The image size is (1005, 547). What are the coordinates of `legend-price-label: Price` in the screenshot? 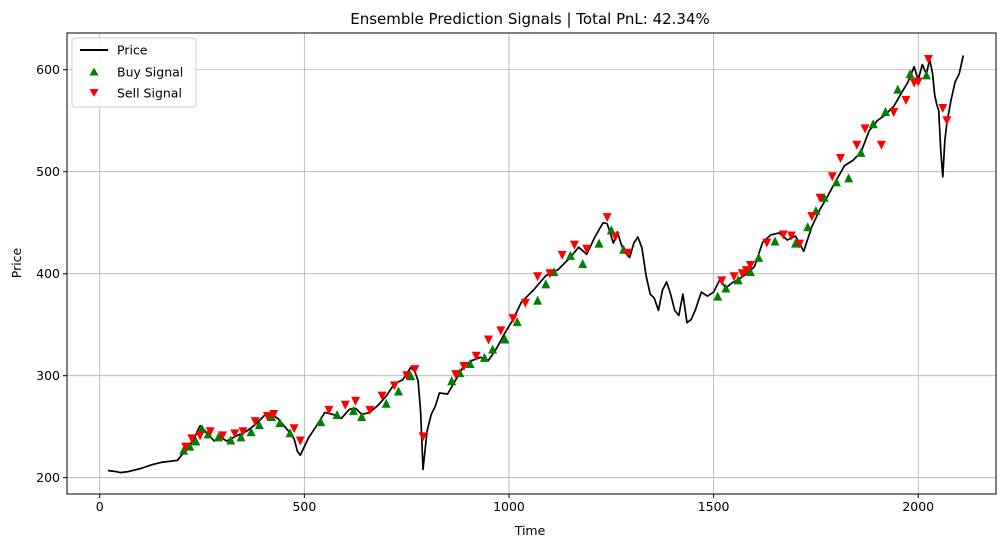 It's located at (132, 50).